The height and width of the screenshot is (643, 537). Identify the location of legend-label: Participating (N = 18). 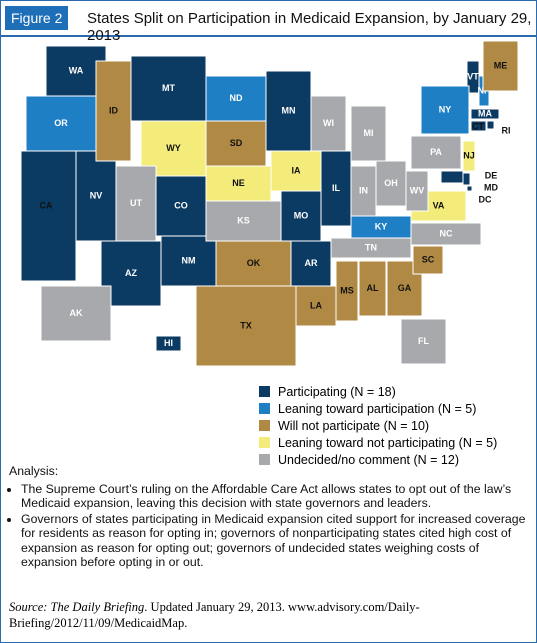
(337, 391).